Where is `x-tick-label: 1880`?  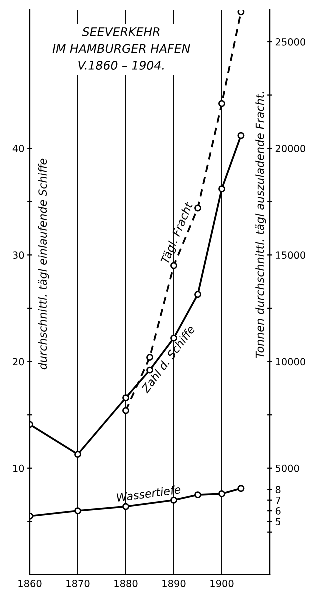
x-tick-label: 1880 is located at coordinates (126, 584).